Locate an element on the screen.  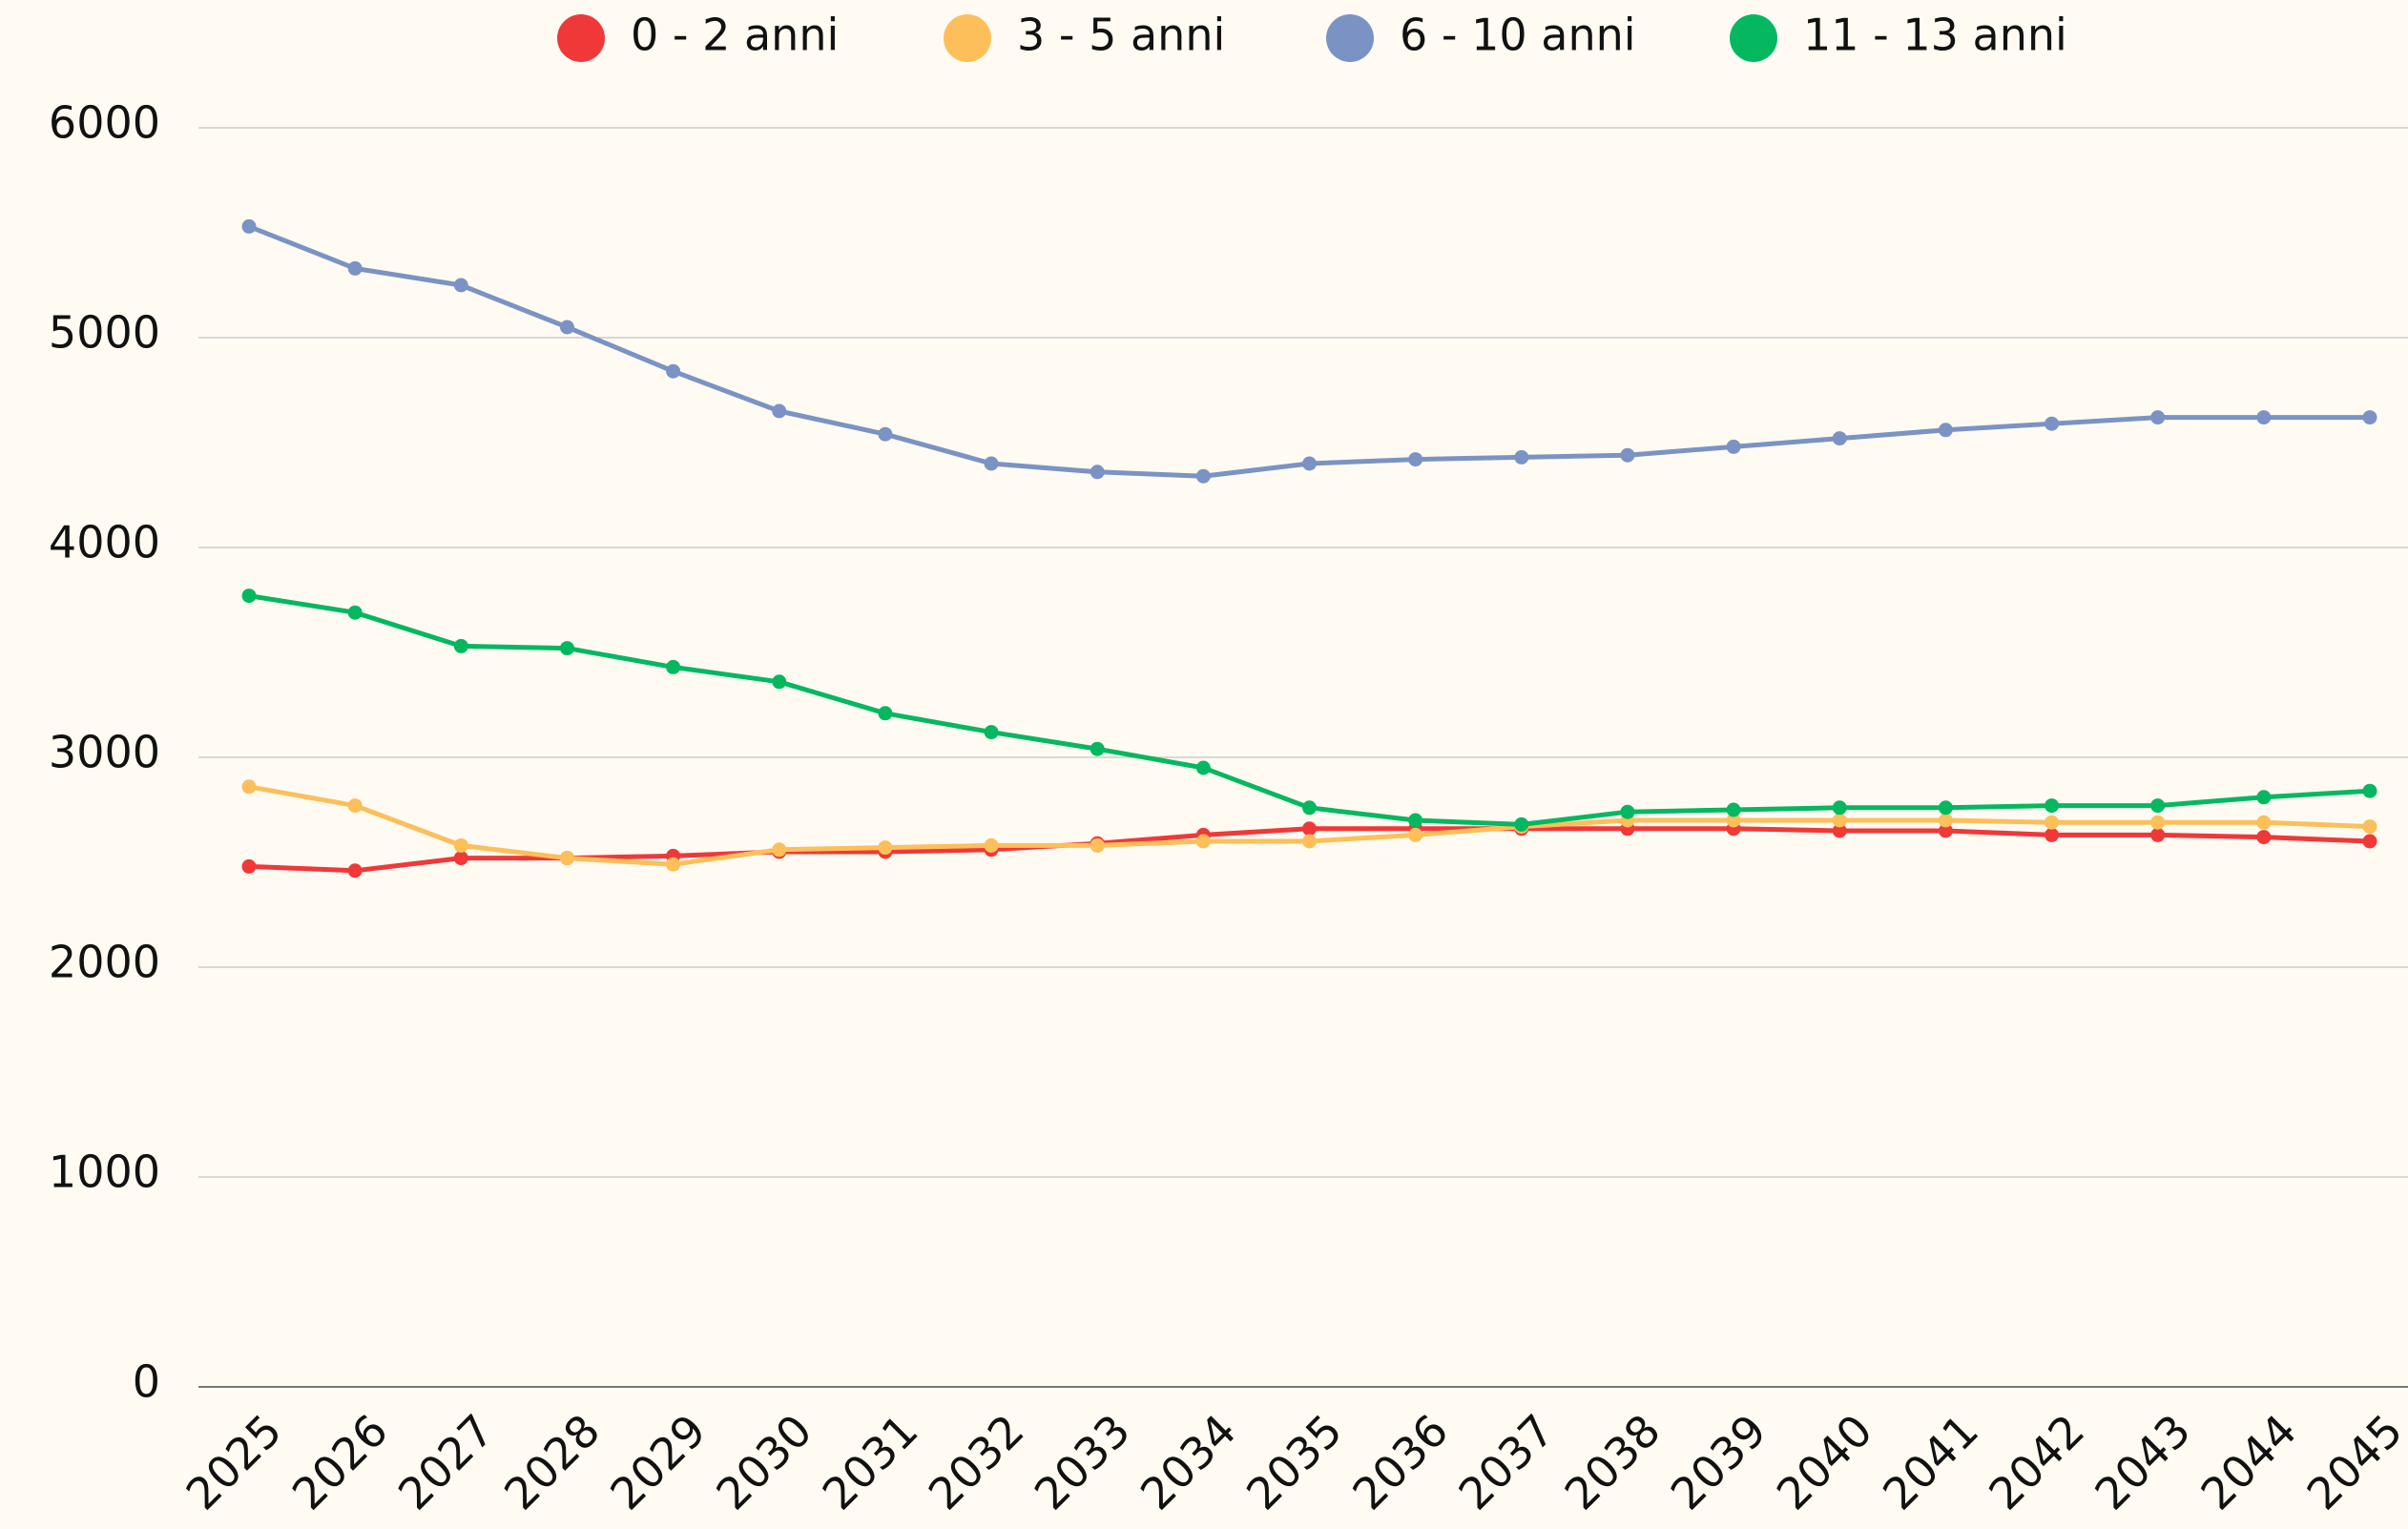
x-tick-label: 2026 is located at coordinates (340, 1461).